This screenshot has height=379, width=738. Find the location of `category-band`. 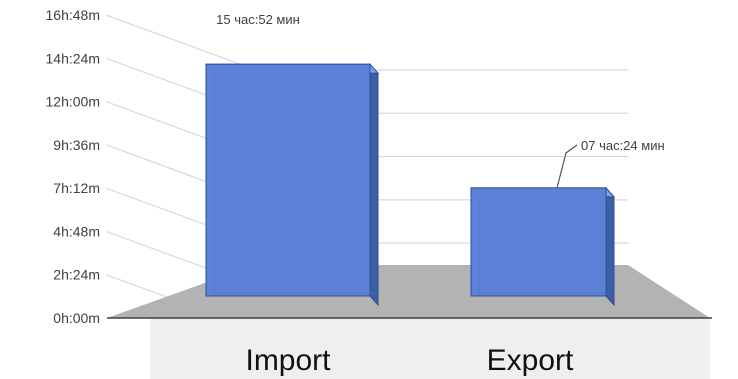

category-band is located at coordinates (430, 348).